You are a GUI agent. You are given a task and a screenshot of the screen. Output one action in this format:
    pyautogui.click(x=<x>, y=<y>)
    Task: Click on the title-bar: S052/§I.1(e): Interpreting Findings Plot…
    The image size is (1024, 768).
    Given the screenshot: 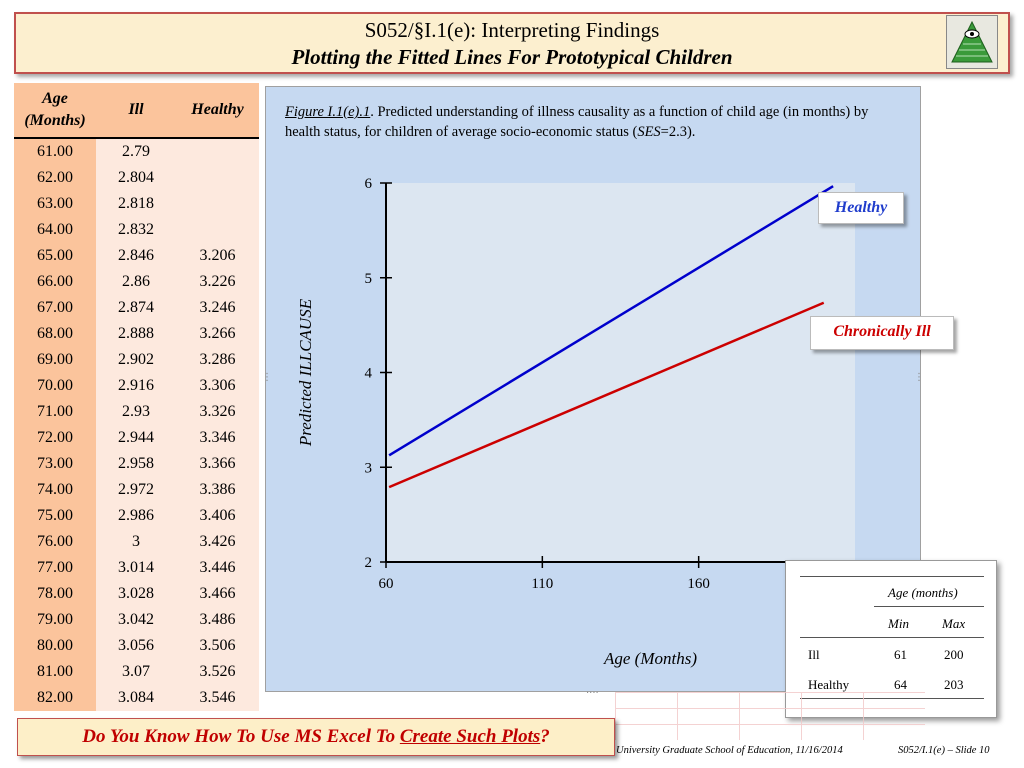 What is the action you would take?
    pyautogui.click(x=512, y=43)
    